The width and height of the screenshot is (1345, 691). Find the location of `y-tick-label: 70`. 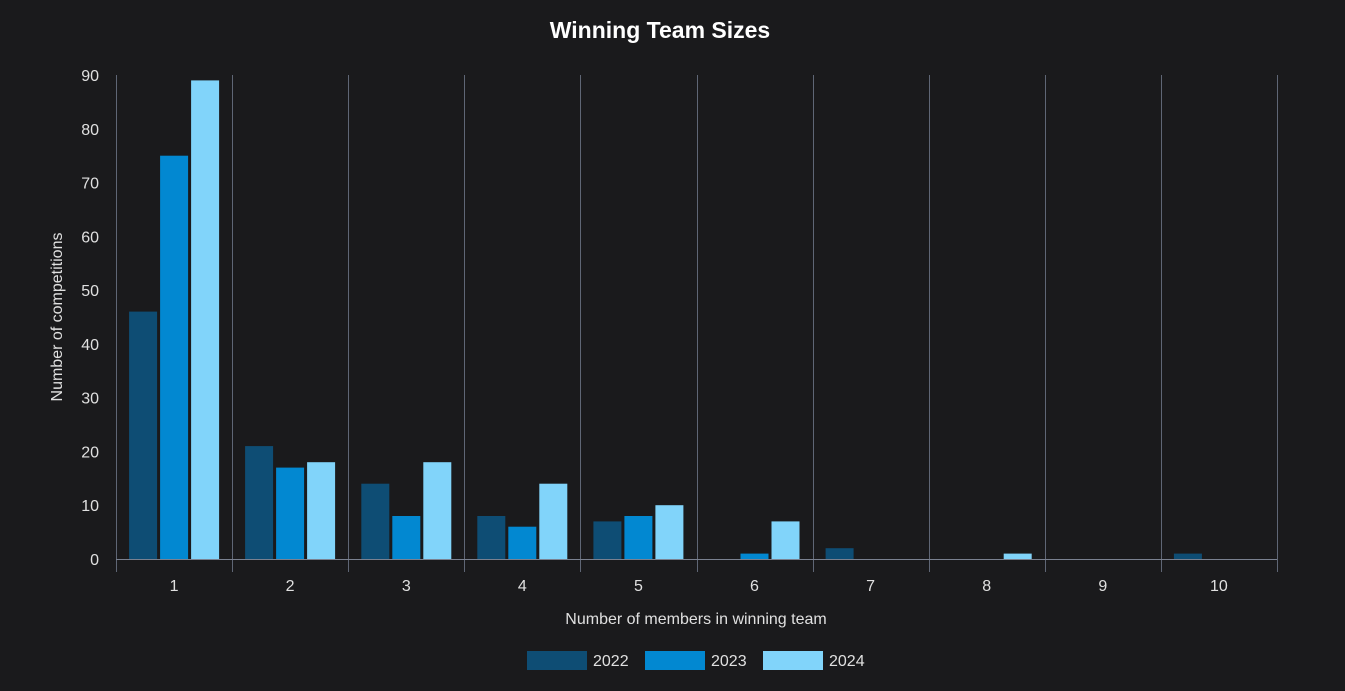

y-tick-label: 70 is located at coordinates (90, 184).